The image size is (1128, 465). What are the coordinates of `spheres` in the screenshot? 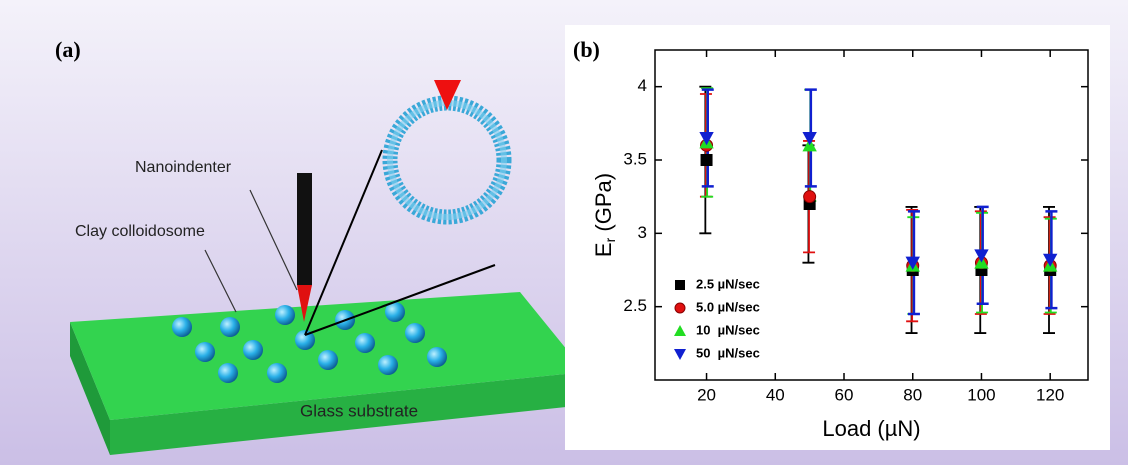 It's located at (309, 342).